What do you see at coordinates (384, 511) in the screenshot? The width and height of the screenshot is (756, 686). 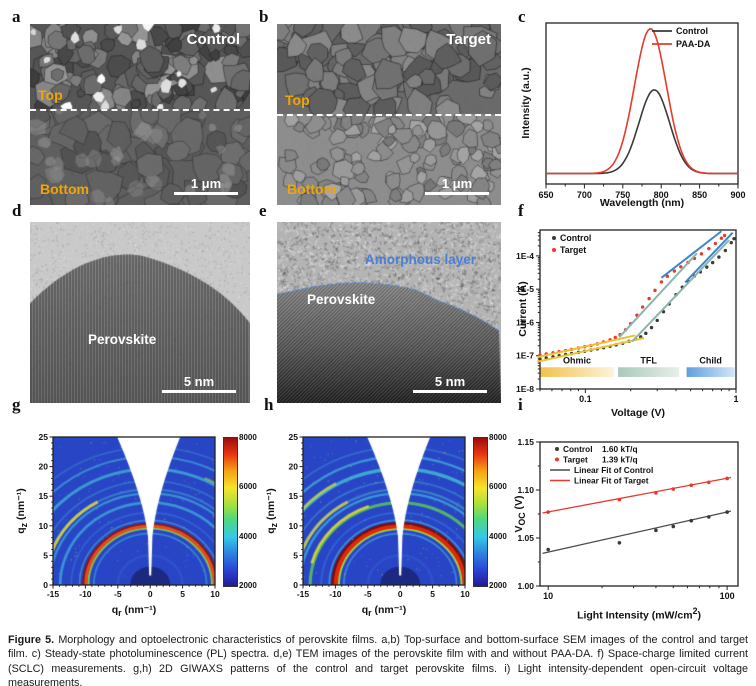 I see `giwaxs-target-canvas` at bounding box center [384, 511].